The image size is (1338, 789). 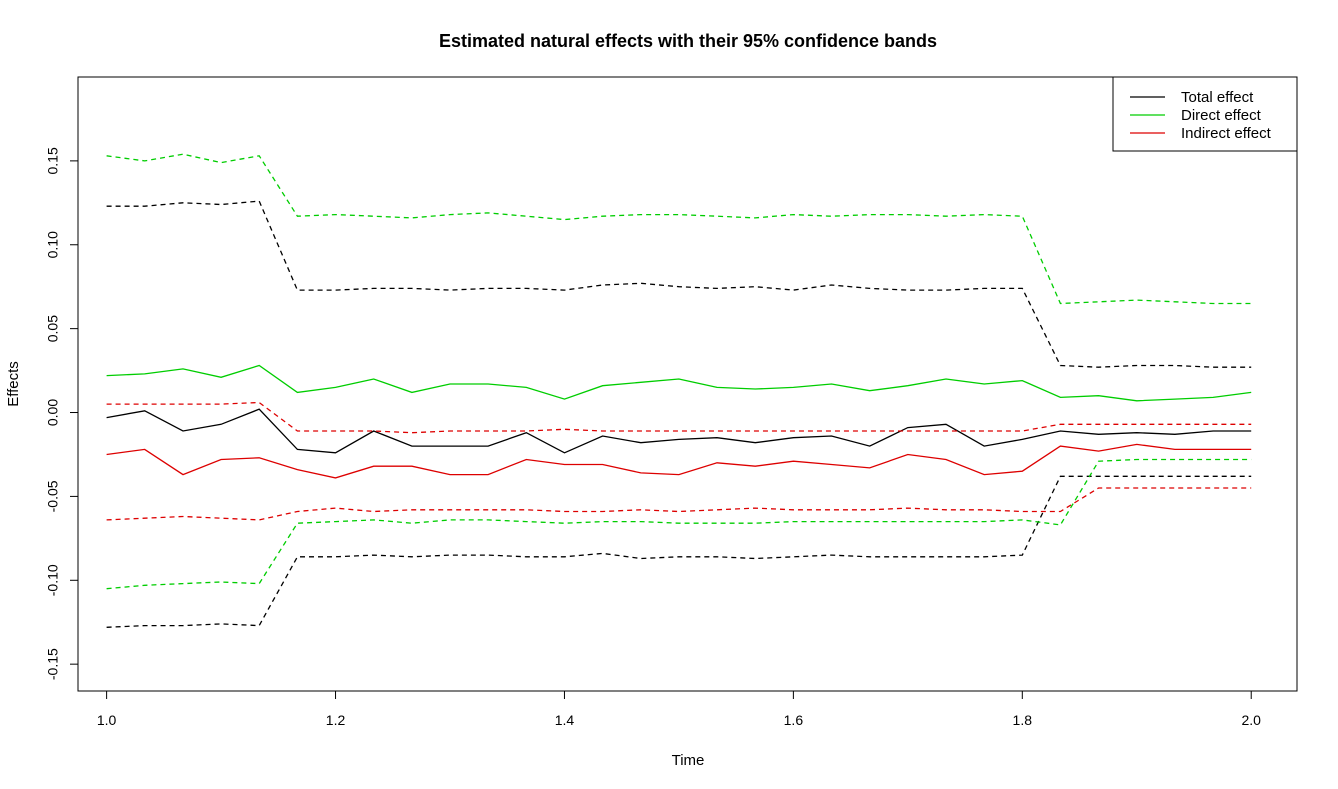 What do you see at coordinates (1251, 720) in the screenshot?
I see `x-tick-label: 2.0` at bounding box center [1251, 720].